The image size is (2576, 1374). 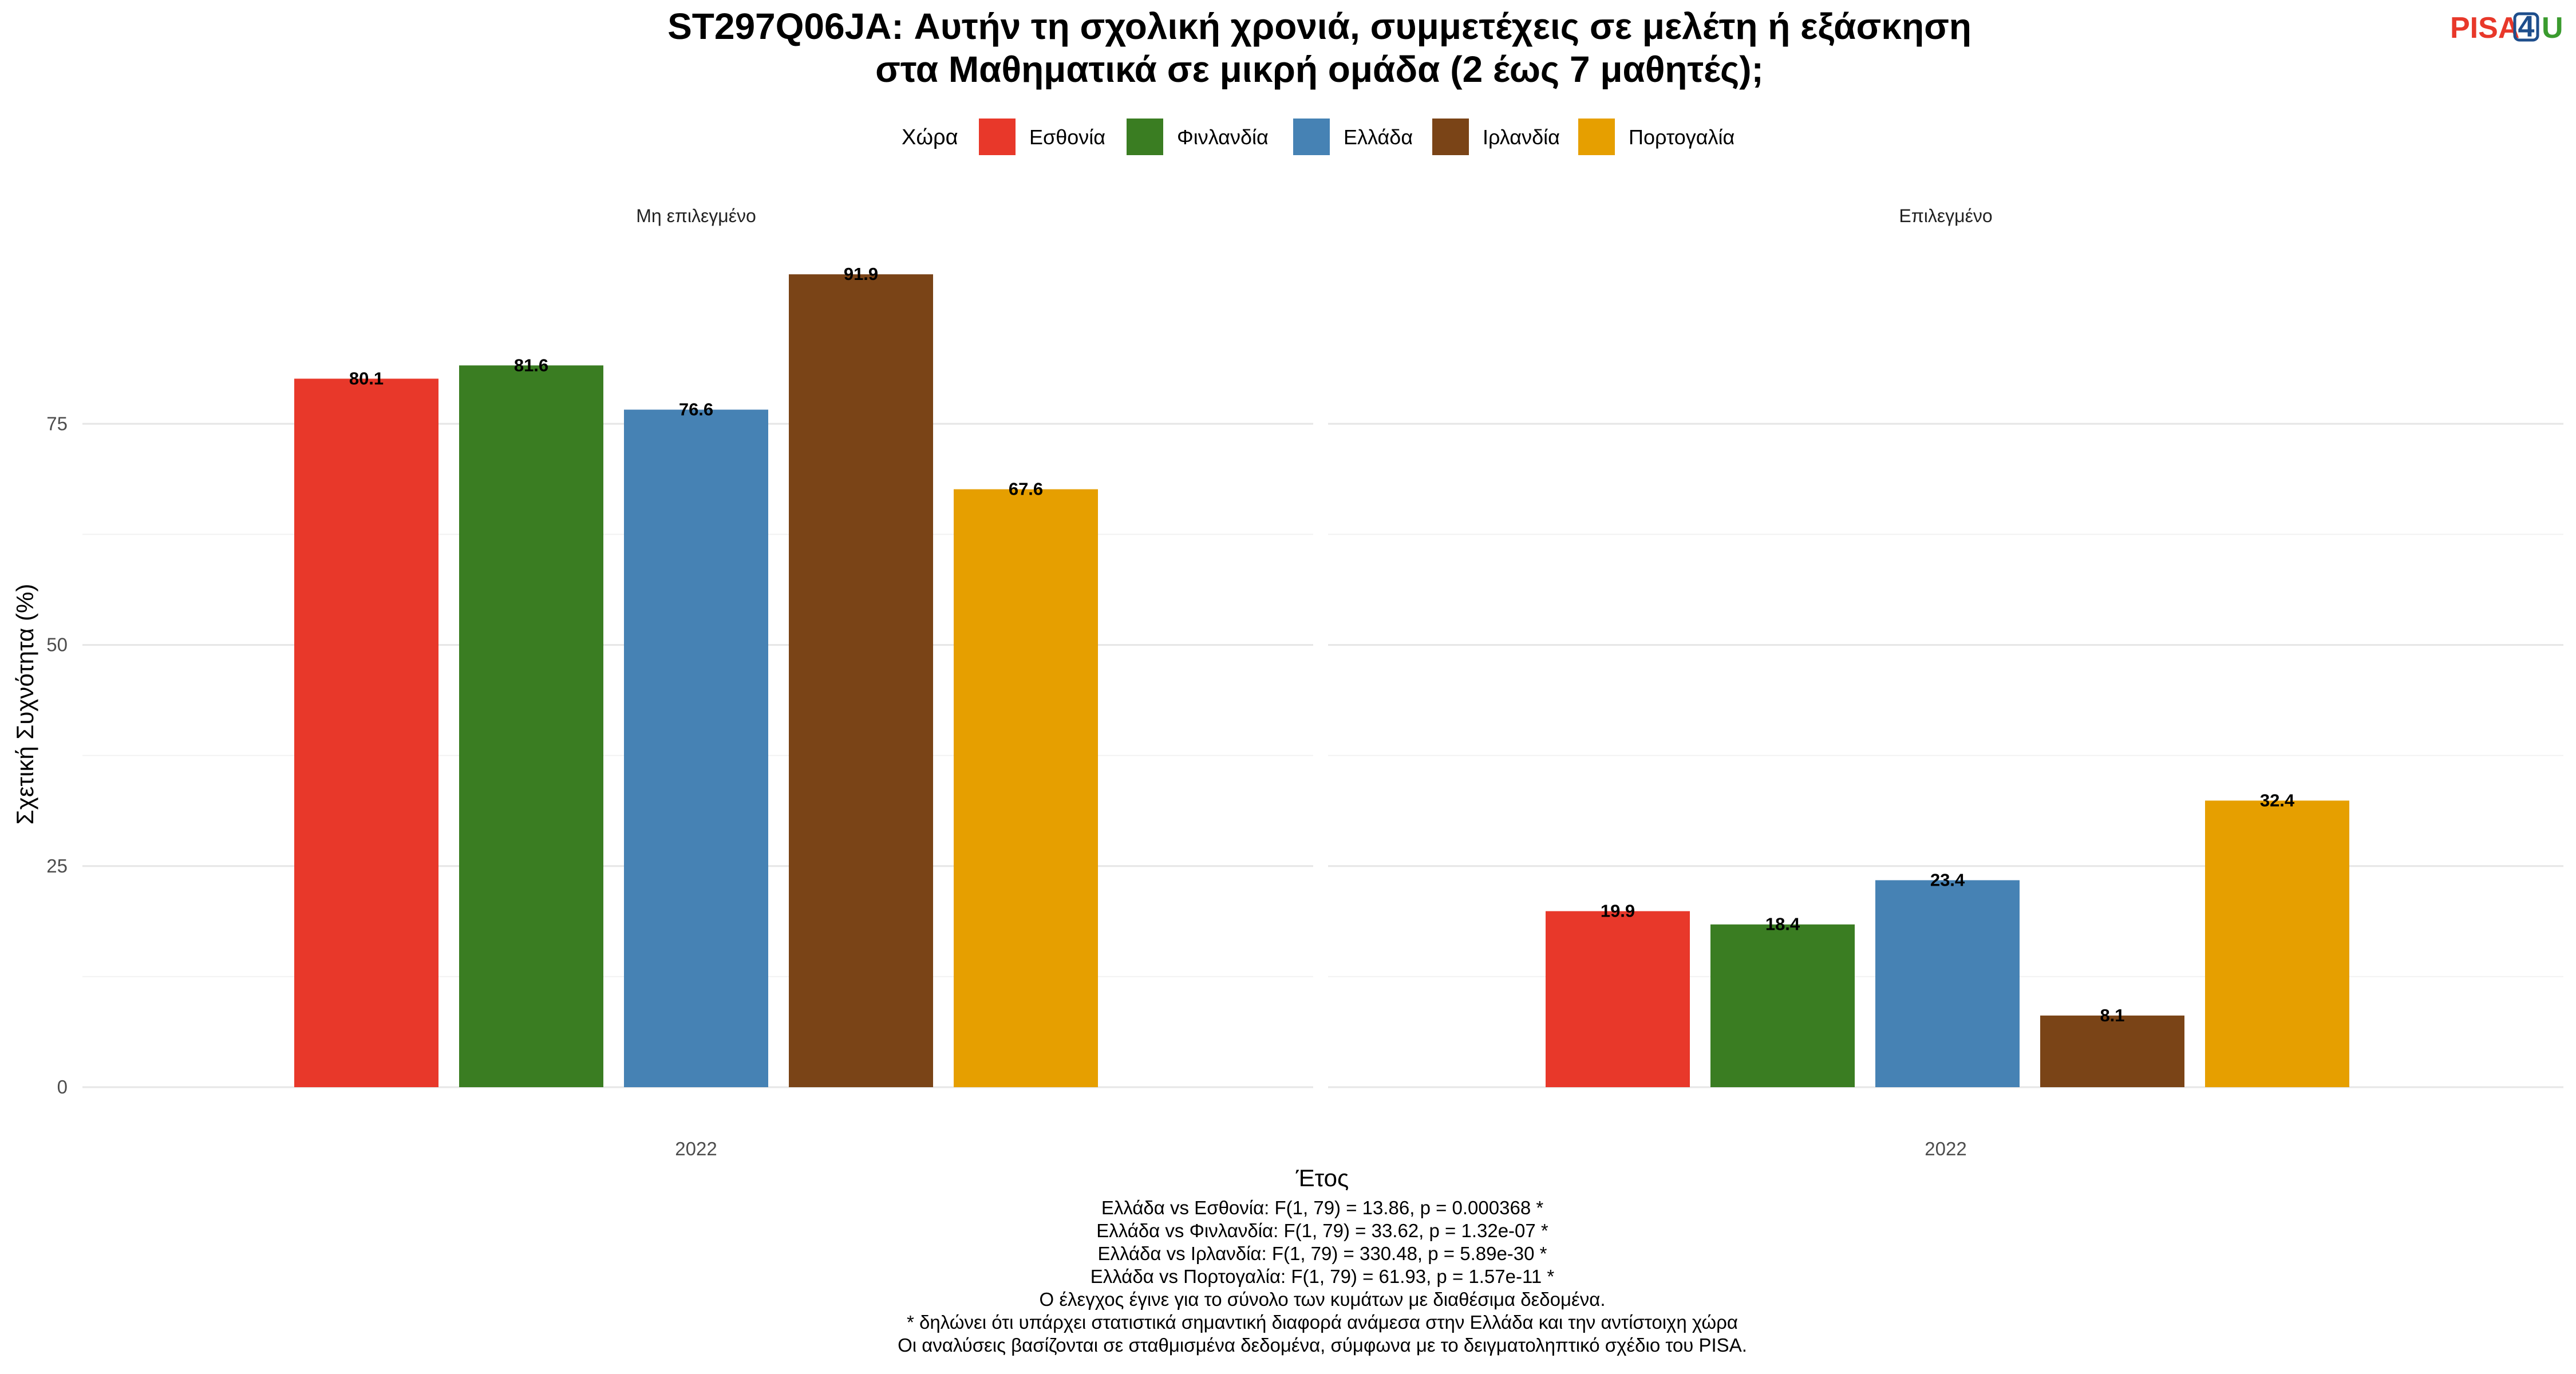 What do you see at coordinates (861, 274) in the screenshot?
I see `bar-value-label: 91.9` at bounding box center [861, 274].